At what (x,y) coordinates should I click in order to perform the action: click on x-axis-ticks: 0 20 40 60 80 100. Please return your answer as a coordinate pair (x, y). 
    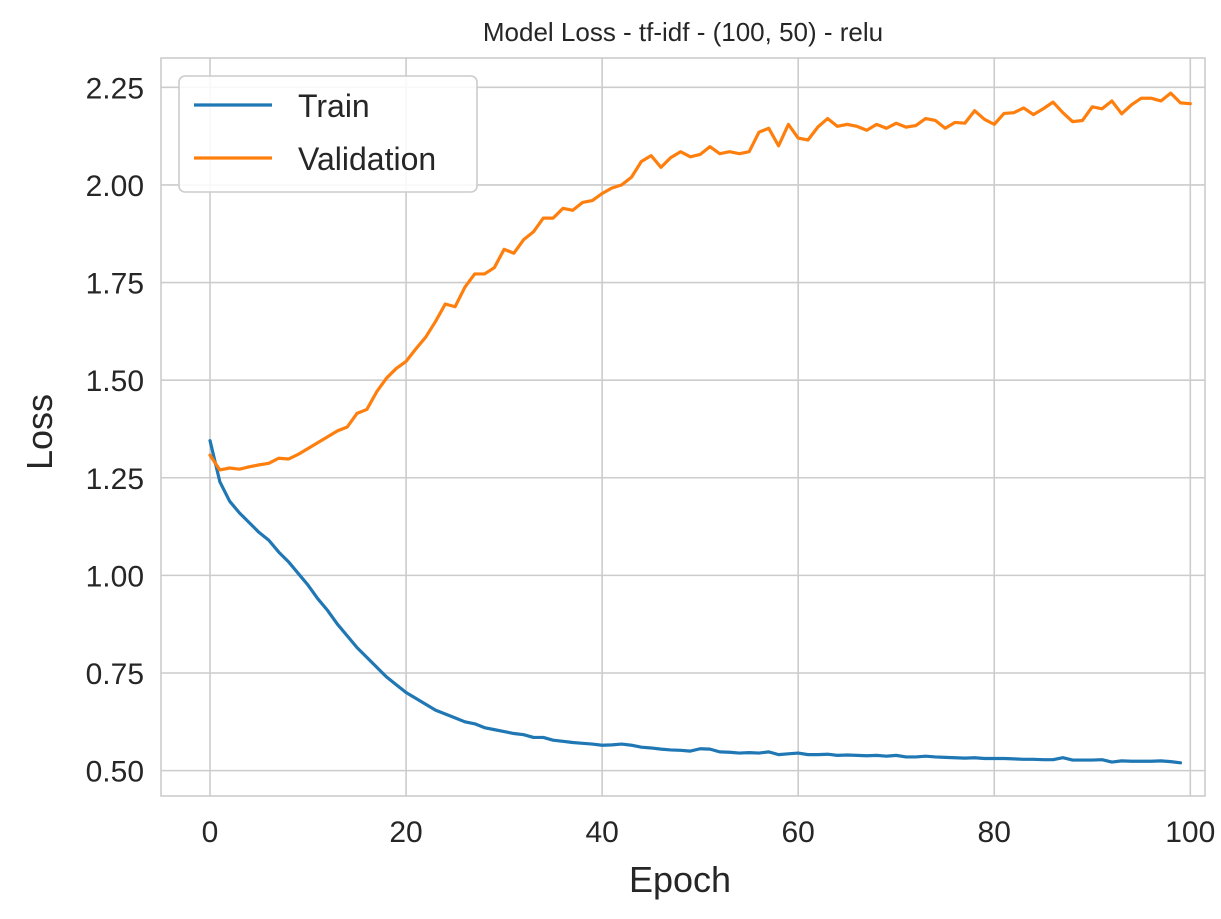
    Looking at the image, I should click on (709, 832).